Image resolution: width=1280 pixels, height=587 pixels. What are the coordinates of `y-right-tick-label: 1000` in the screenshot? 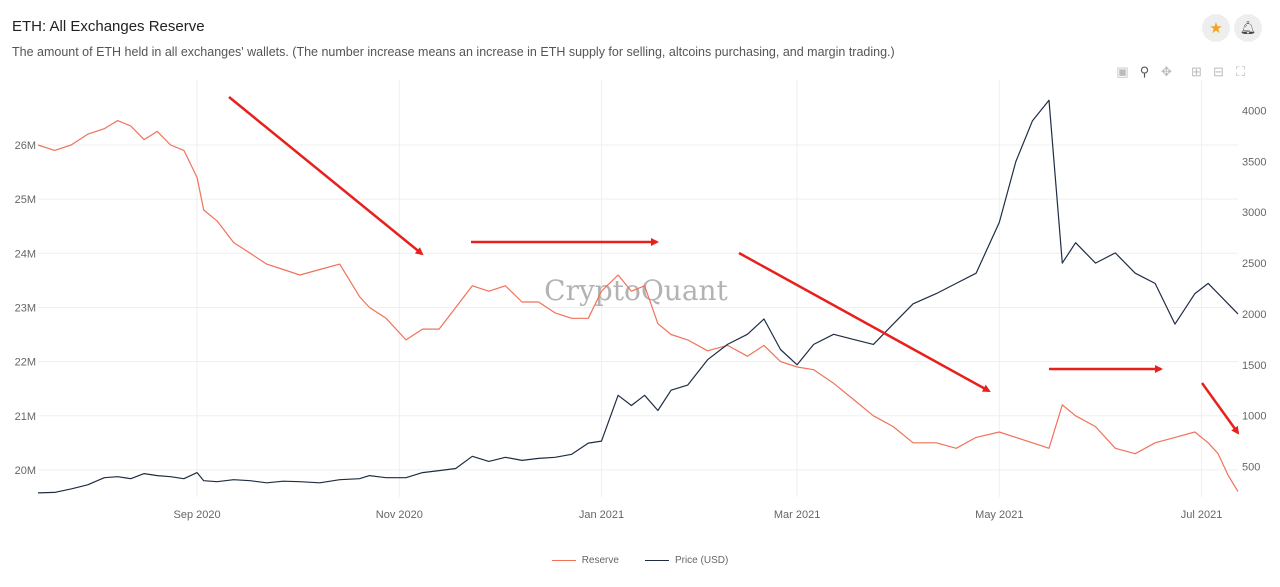 It's located at (1254, 417).